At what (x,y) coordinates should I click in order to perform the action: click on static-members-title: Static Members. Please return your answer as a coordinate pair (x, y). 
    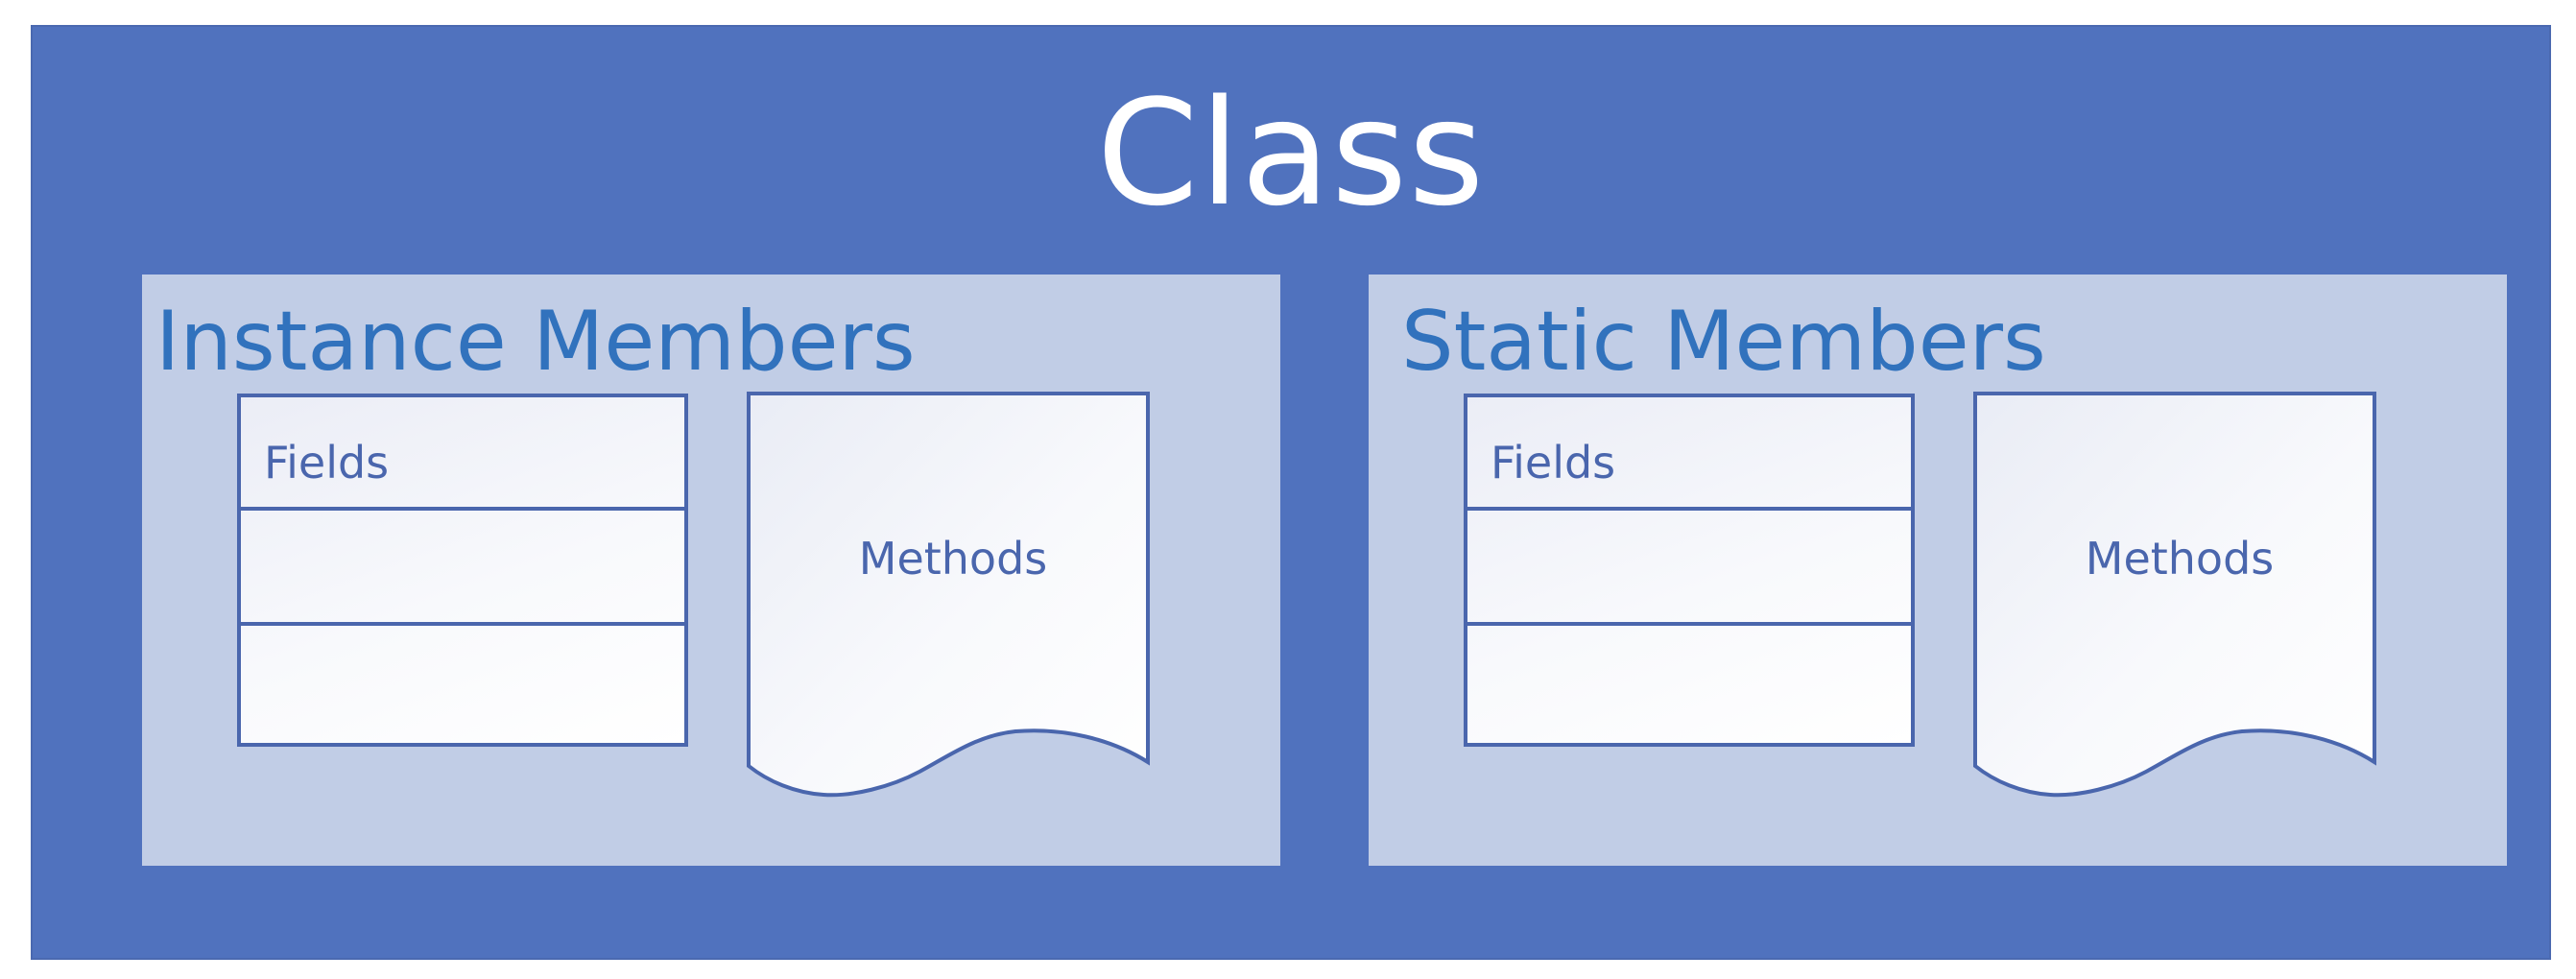
    Looking at the image, I should click on (1723, 342).